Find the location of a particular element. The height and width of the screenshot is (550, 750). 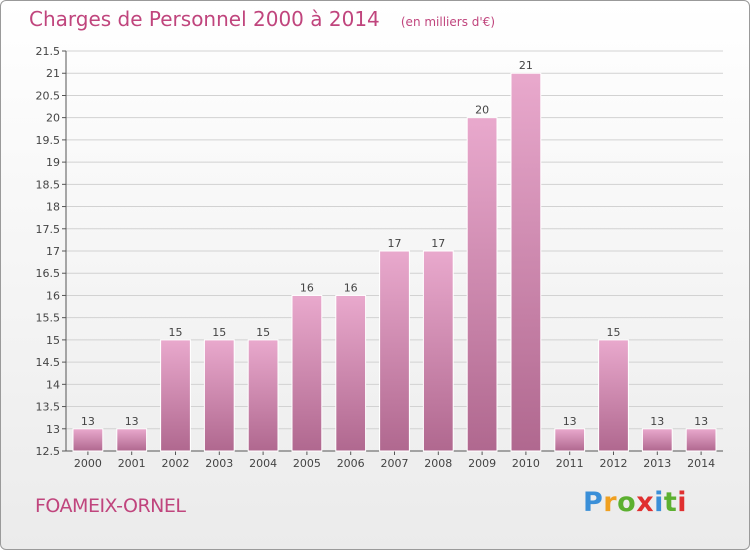

y-tick-label: 13 is located at coordinates (53, 429).